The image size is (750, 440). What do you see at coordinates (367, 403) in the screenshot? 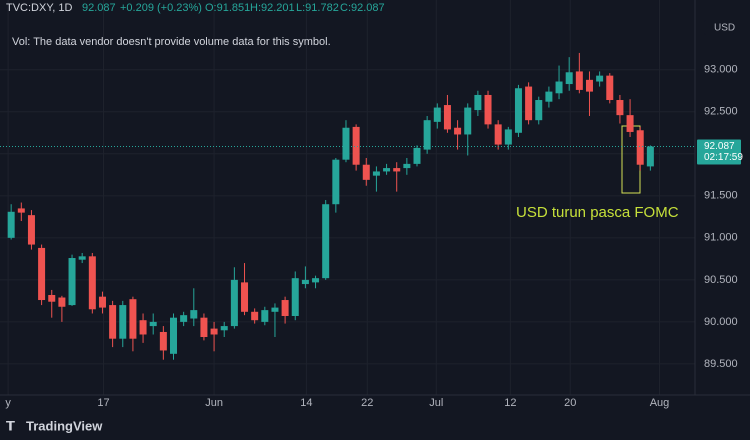
I see `x-tick-label: 22` at bounding box center [367, 403].